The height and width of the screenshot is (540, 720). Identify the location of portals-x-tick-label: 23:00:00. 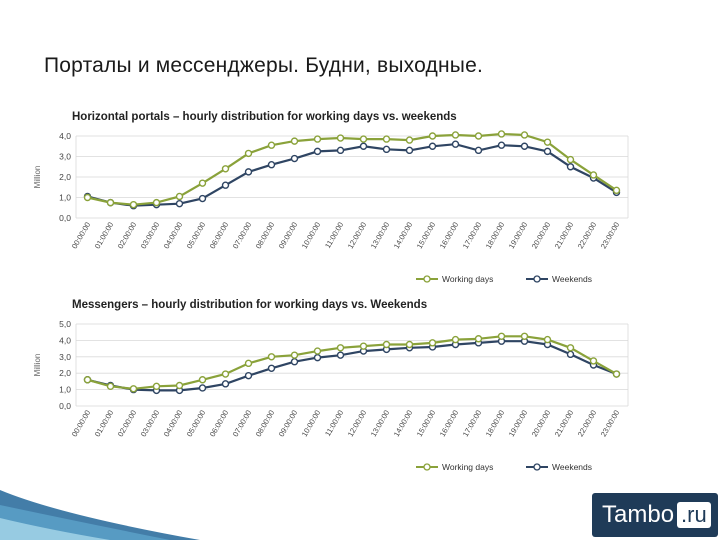
(610, 236).